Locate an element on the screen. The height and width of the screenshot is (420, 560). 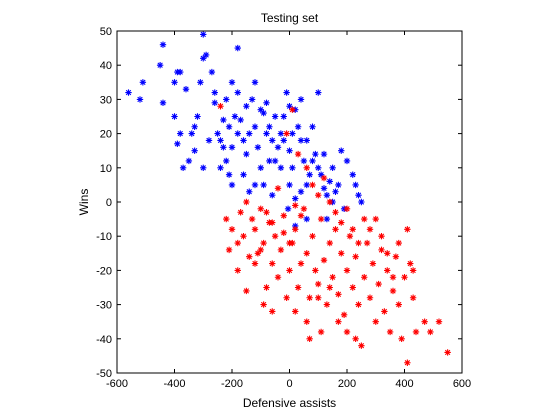
x-tick-label: 200 is located at coordinates (347, 384).